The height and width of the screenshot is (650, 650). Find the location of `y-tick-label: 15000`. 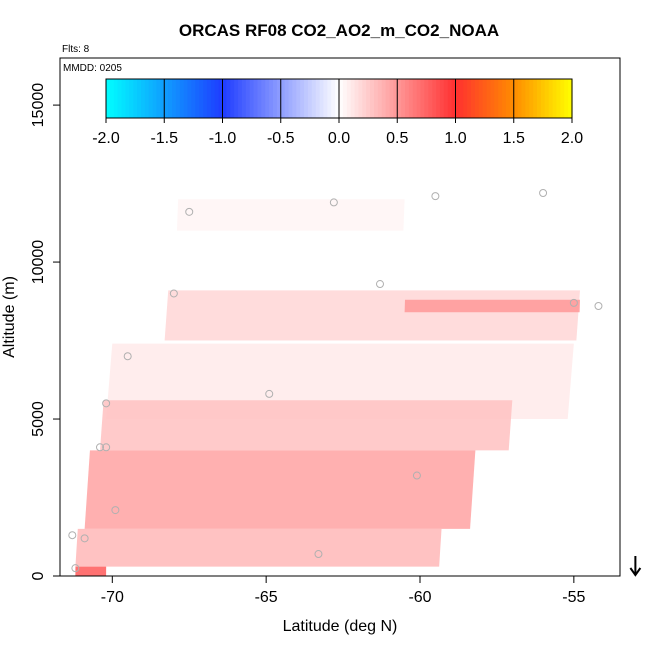

y-tick-label: 15000 is located at coordinates (38, 105).